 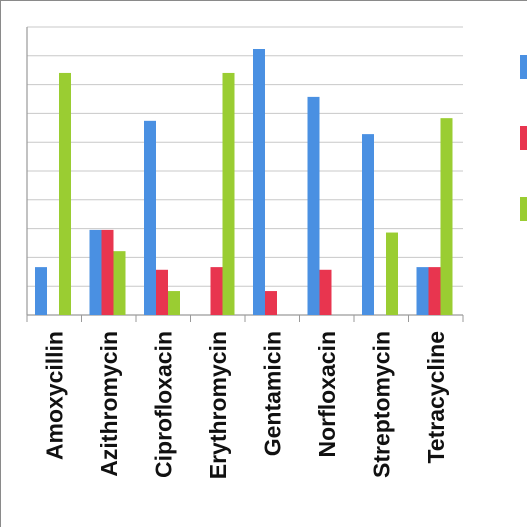 What do you see at coordinates (327, 394) in the screenshot?
I see `category-label: Norfloxacin` at bounding box center [327, 394].